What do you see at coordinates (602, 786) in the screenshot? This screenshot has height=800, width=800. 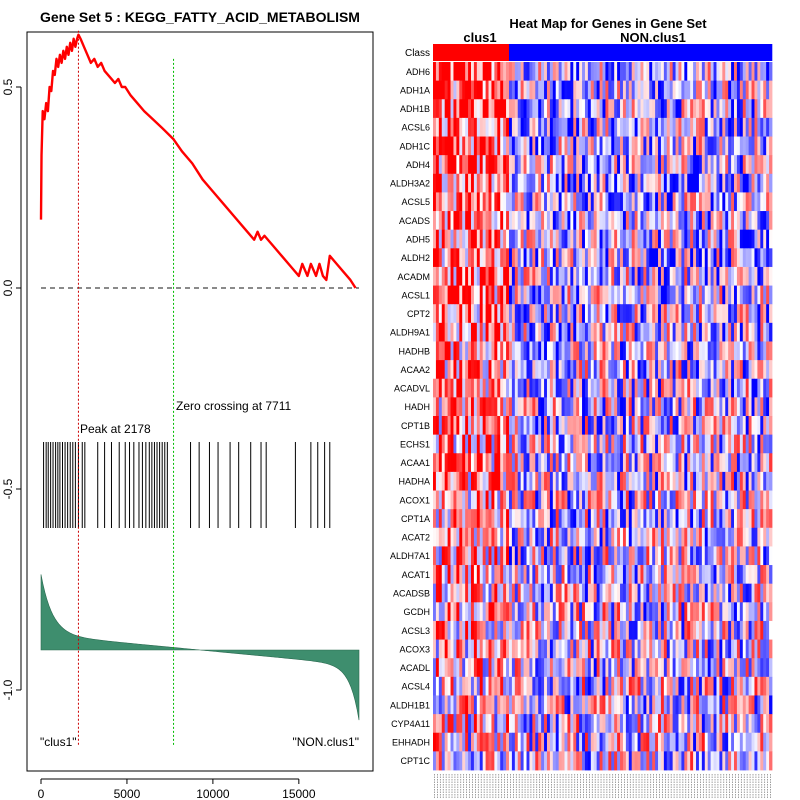 I see `sample-labels` at bounding box center [602, 786].